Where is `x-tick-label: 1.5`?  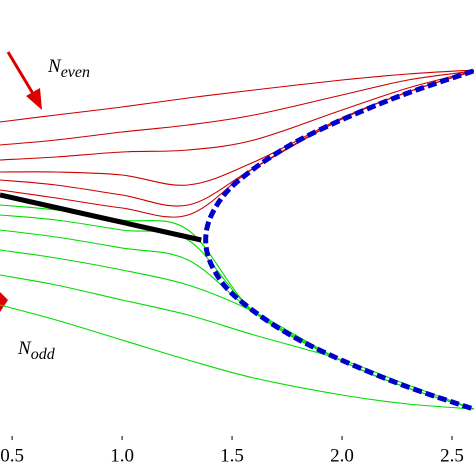 x-tick-label: 1.5 is located at coordinates (232, 455).